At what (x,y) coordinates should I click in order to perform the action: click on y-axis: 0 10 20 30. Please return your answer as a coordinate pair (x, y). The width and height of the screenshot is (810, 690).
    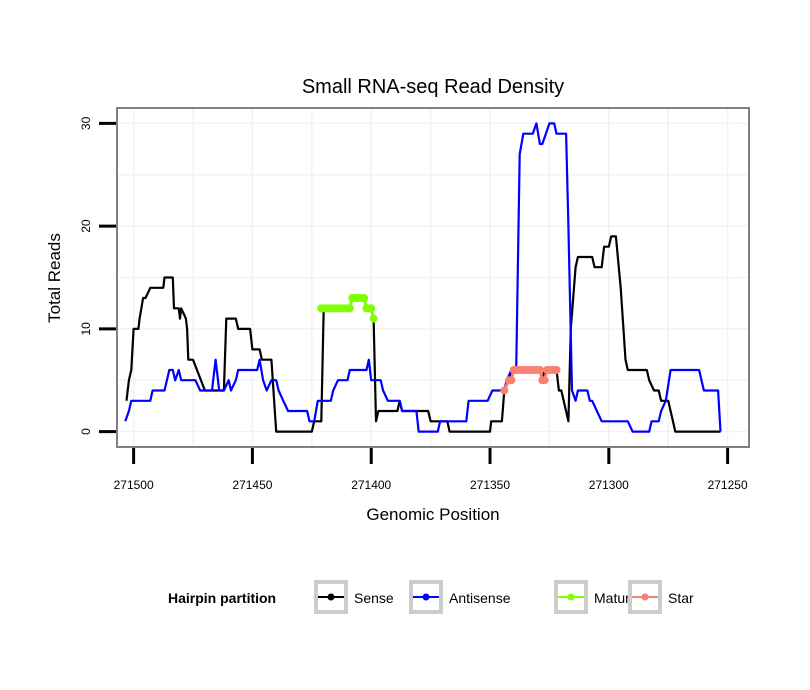
    Looking at the image, I should click on (97, 275).